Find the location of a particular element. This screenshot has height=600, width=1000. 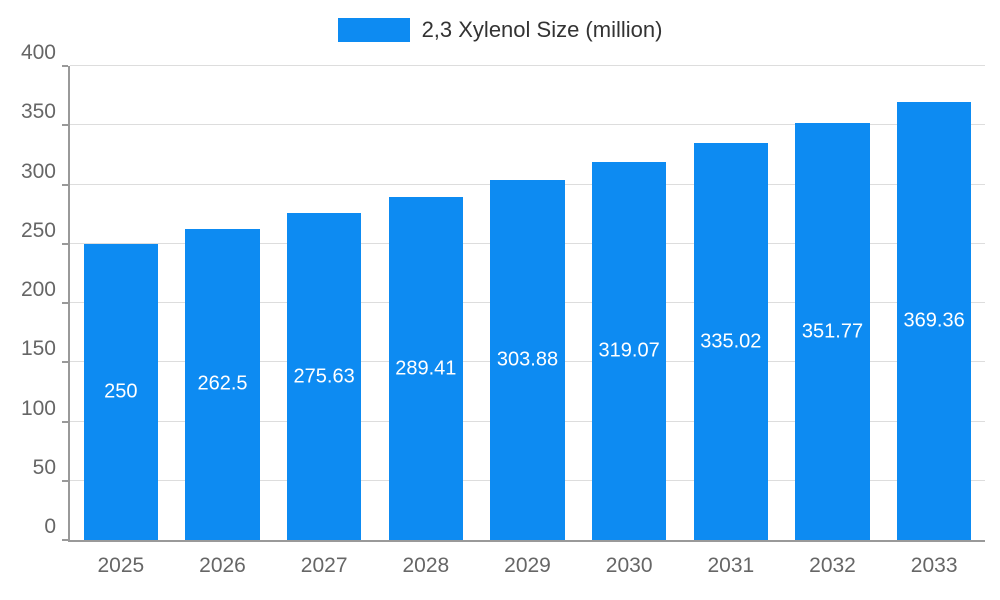

bar-2032: 351.77 is located at coordinates (832, 331).